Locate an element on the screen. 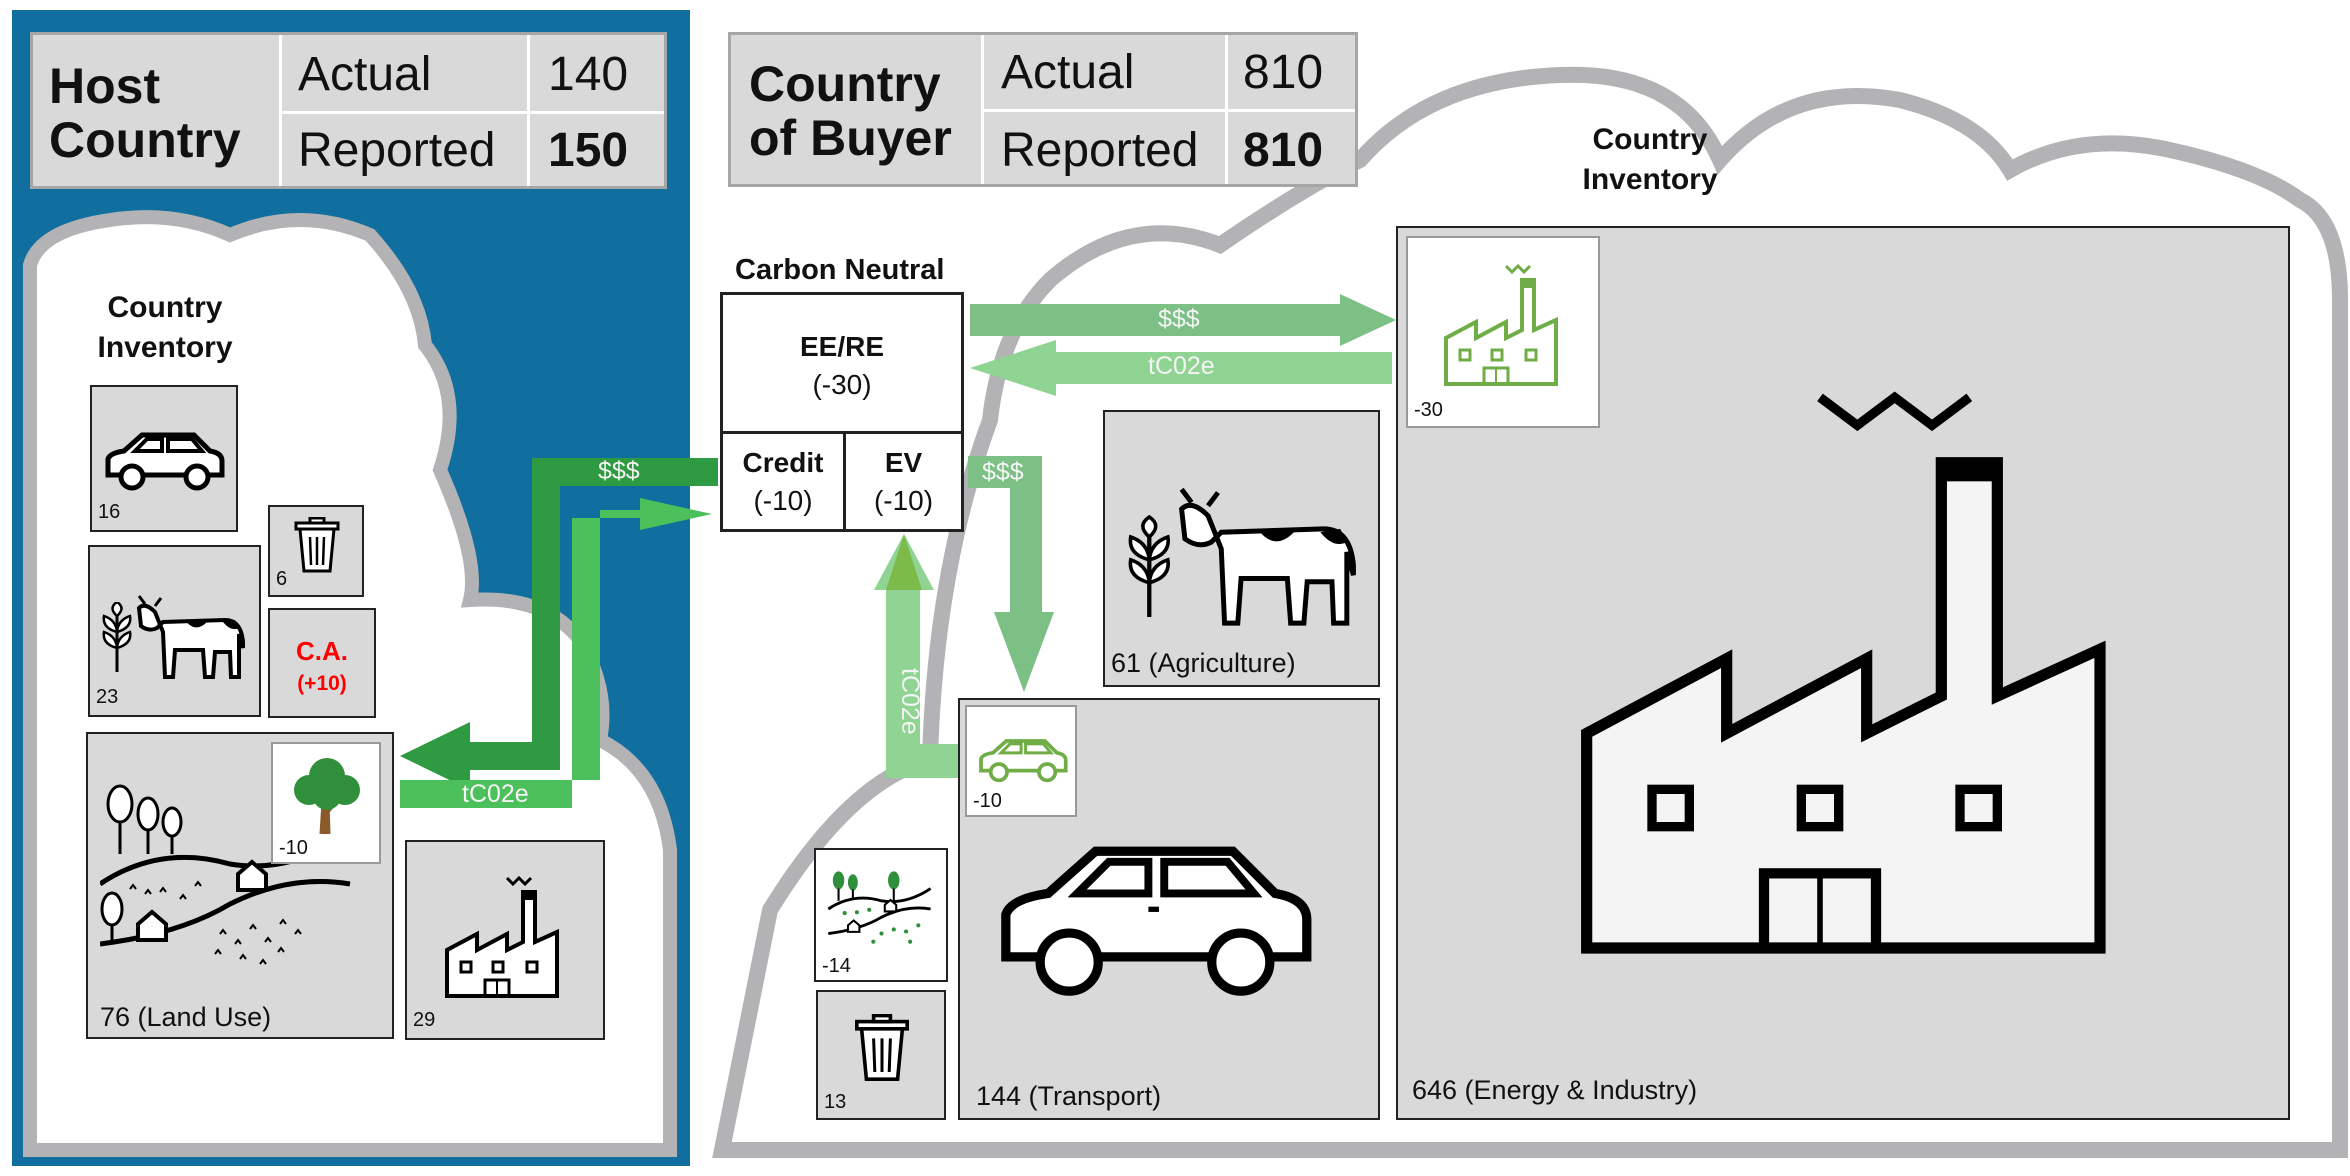 The image size is (2350, 1176). buyer-agriculture-label: 61 (Agriculture) is located at coordinates (1203, 663).